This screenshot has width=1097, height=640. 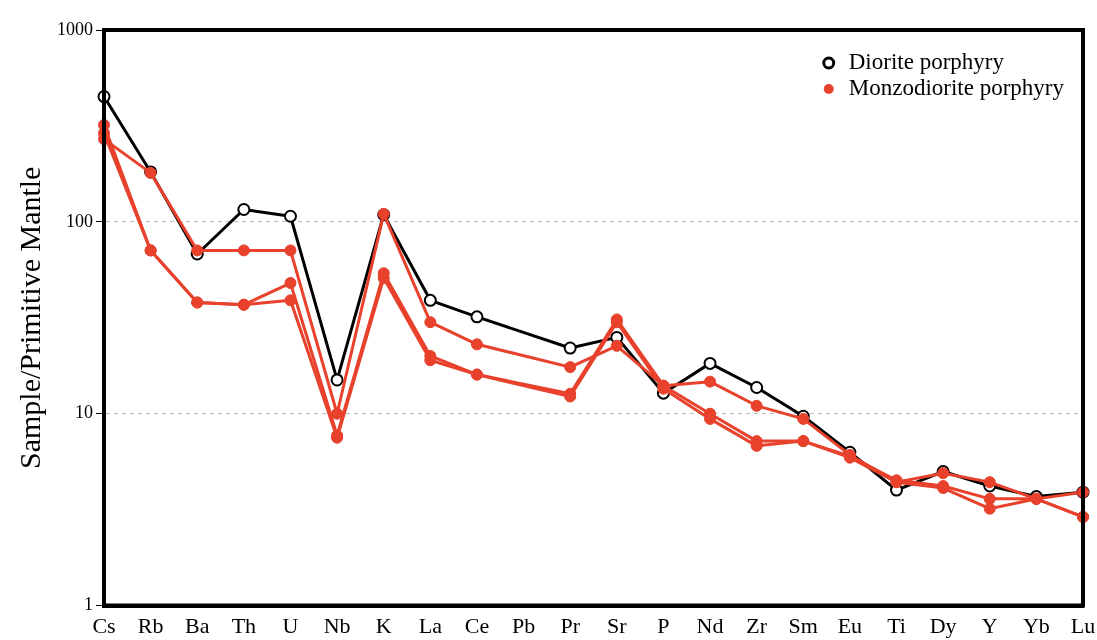 I want to click on x-tick-label: La, so click(x=430, y=625).